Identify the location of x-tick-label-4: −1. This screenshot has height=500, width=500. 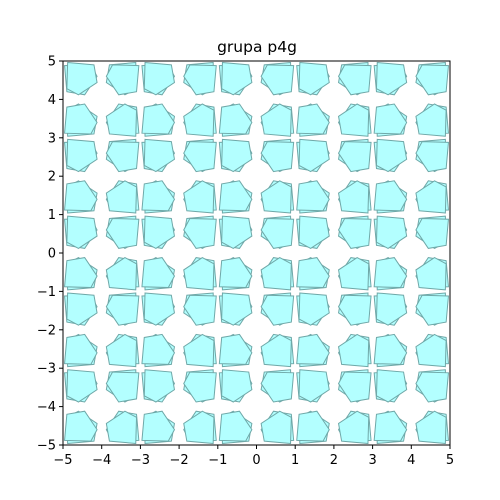
(217, 460).